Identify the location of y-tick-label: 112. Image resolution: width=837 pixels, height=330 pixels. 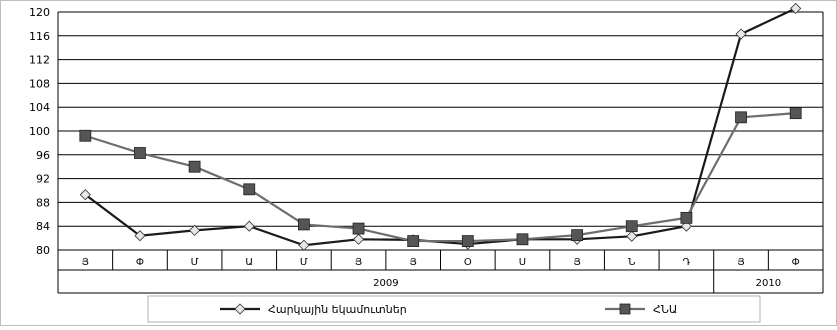
(39, 60).